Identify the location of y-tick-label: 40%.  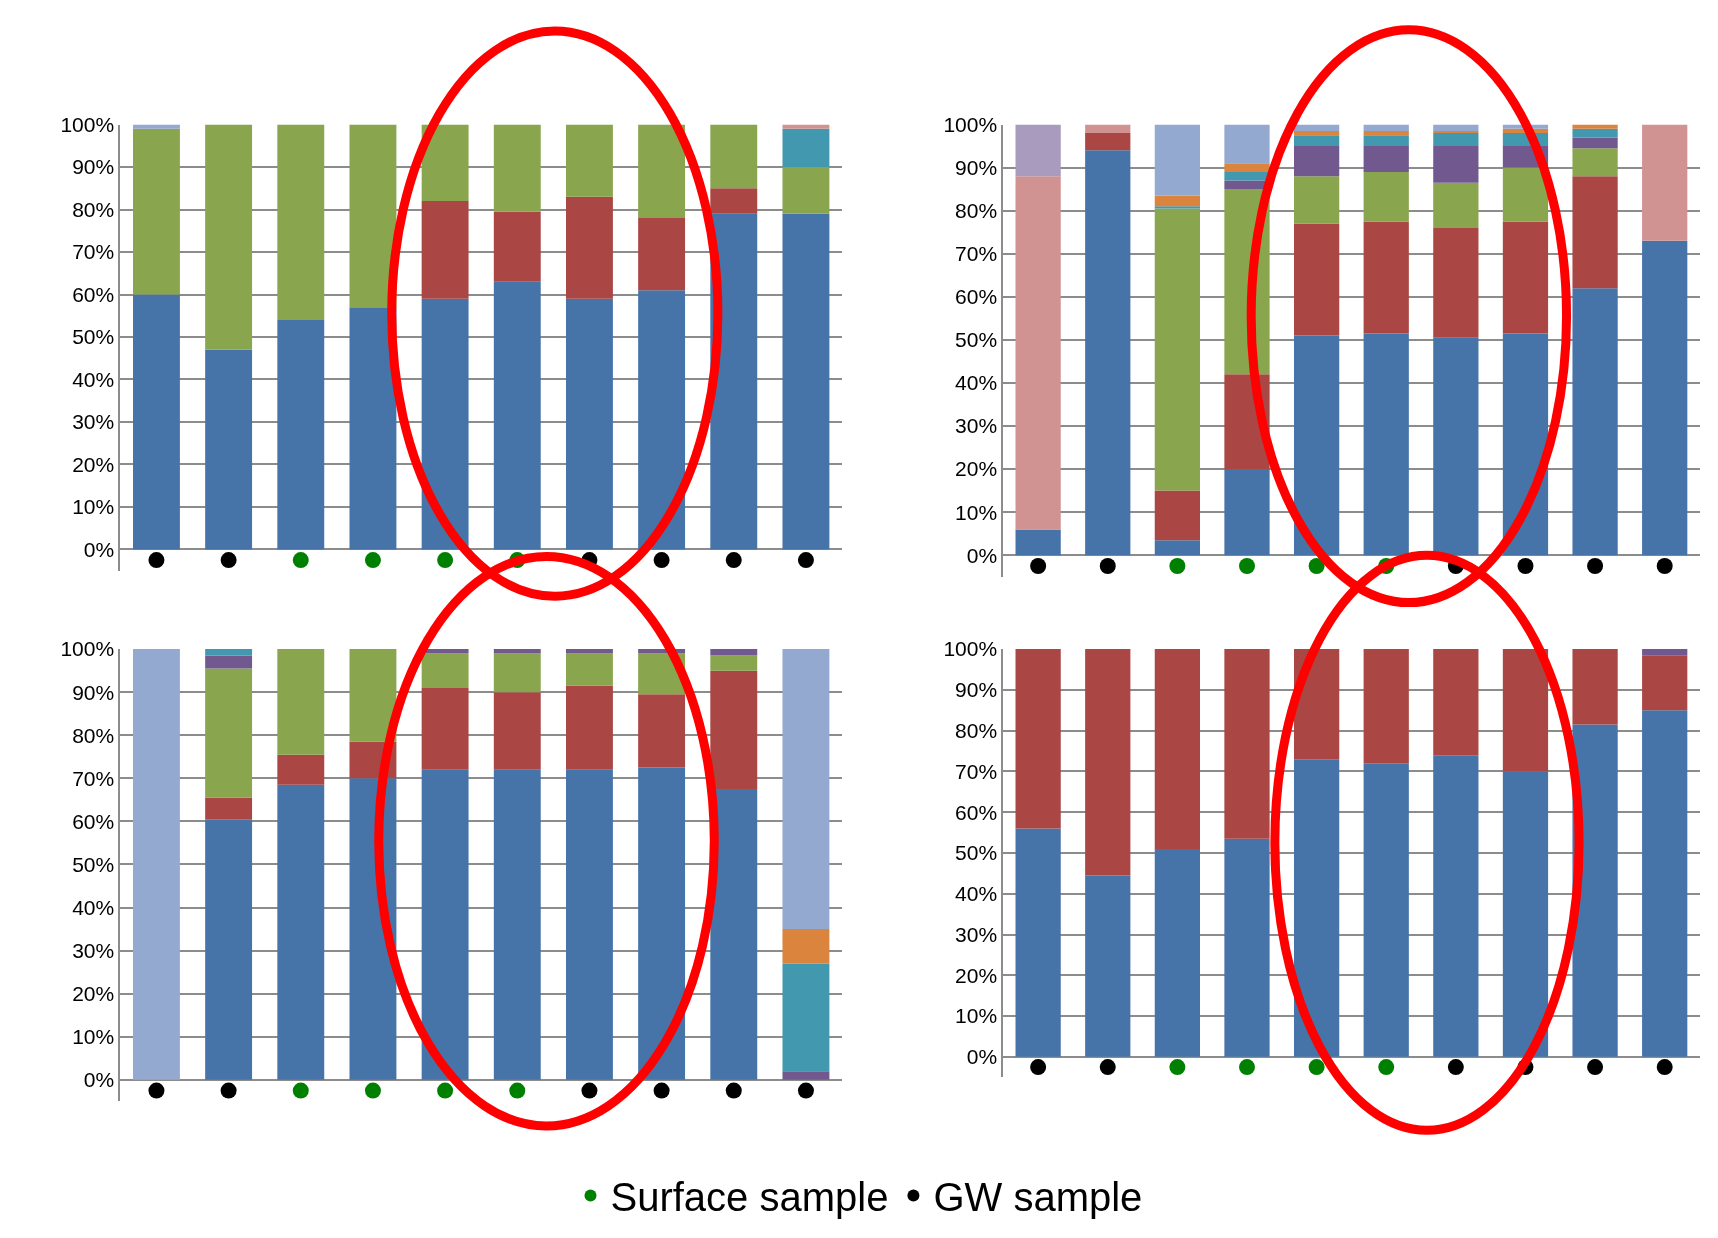
(93, 379).